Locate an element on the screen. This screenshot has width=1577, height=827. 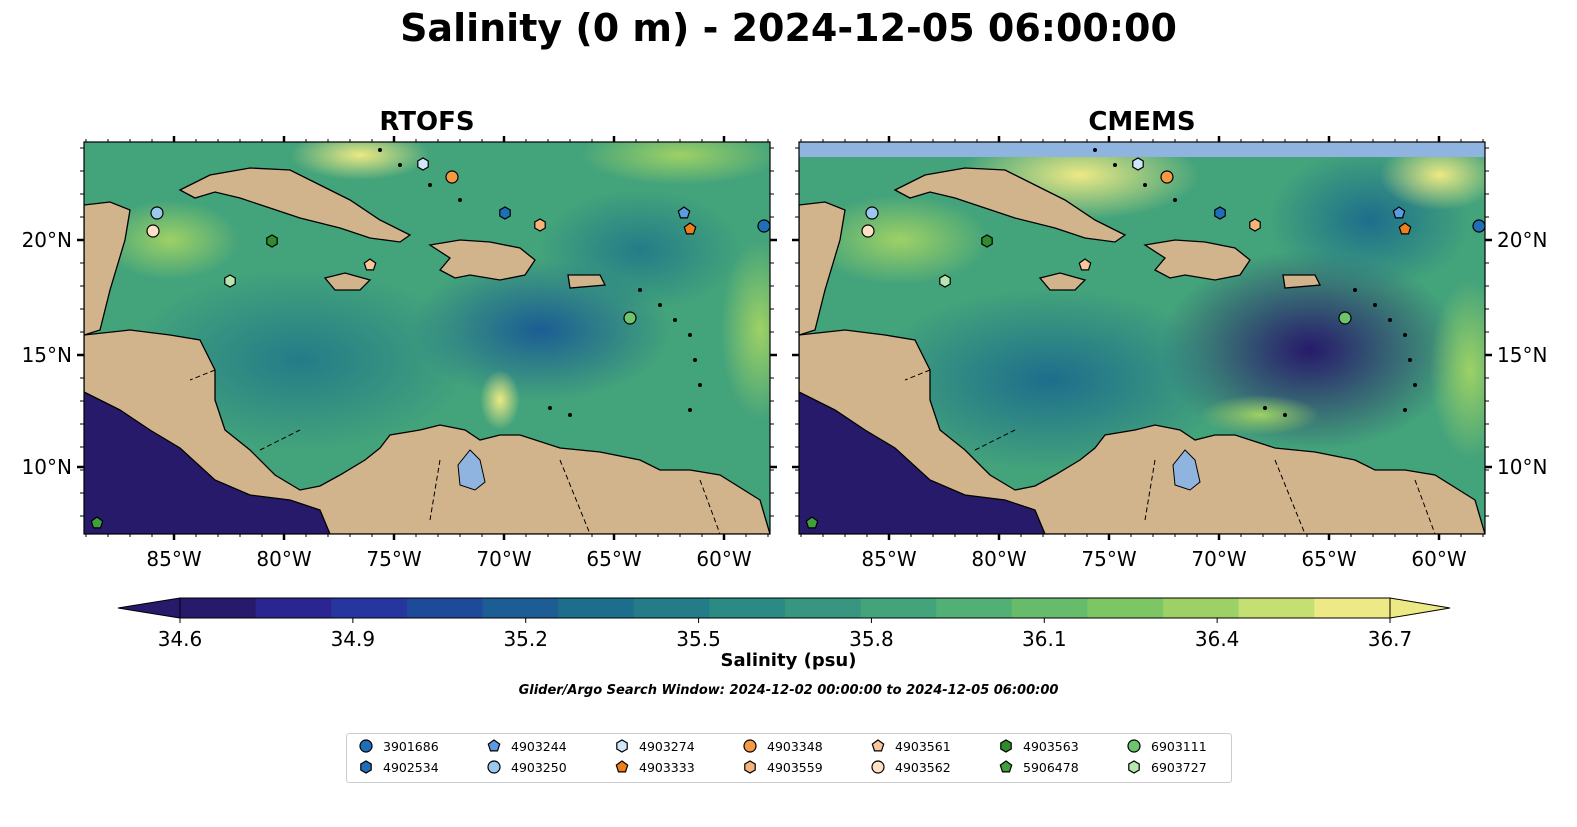
legend-item: 4903250 is located at coordinates (526, 767).